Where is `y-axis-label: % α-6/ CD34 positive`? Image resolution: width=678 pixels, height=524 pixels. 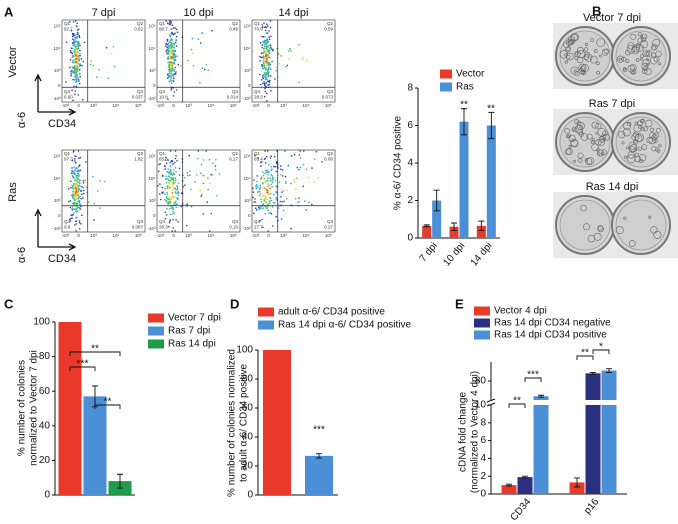 y-axis-label: % α-6/ CD34 positive is located at coordinates (398, 162).